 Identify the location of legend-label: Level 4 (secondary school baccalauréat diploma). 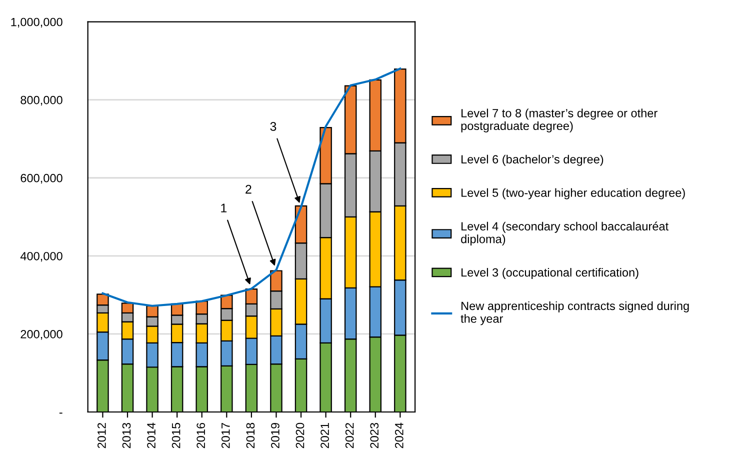
(564, 234).